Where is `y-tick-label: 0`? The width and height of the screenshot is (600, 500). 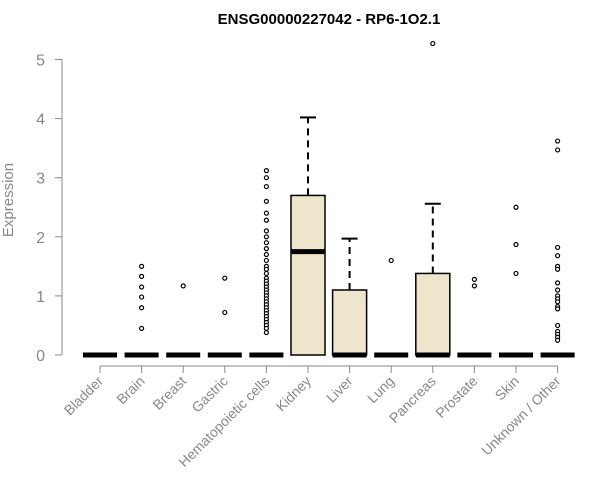
y-tick-label: 0 is located at coordinates (40, 356).